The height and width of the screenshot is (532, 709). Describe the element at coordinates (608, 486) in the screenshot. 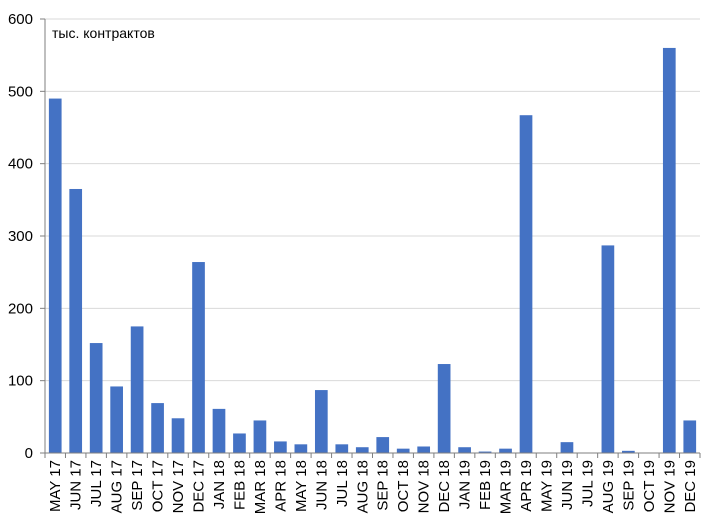

I see `x-tick-label: AUG 19` at that location.